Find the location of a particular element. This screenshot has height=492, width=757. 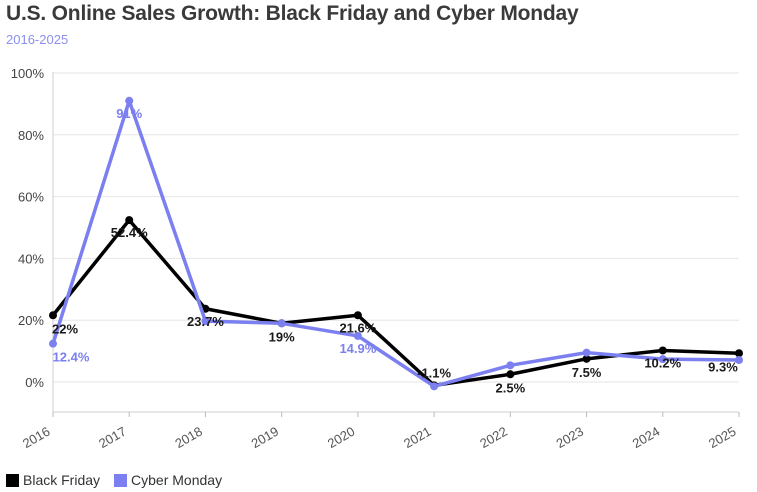

legend-item-black-friday: Black Friday is located at coordinates (53, 480).